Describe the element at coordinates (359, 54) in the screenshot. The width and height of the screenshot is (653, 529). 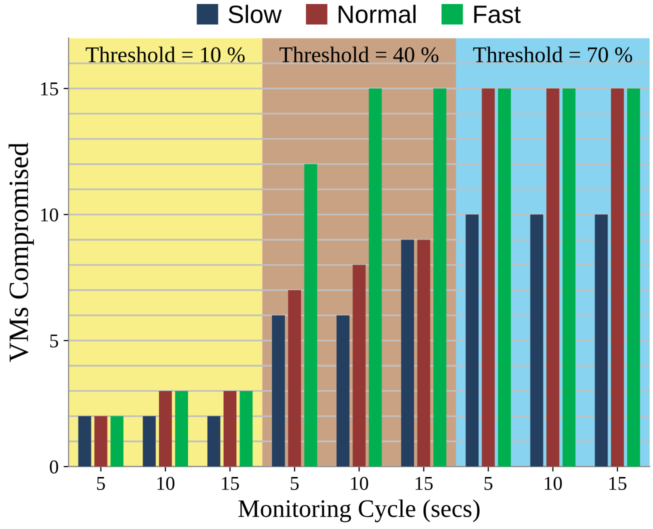
I see `annotation: Threshold = 40 %` at that location.